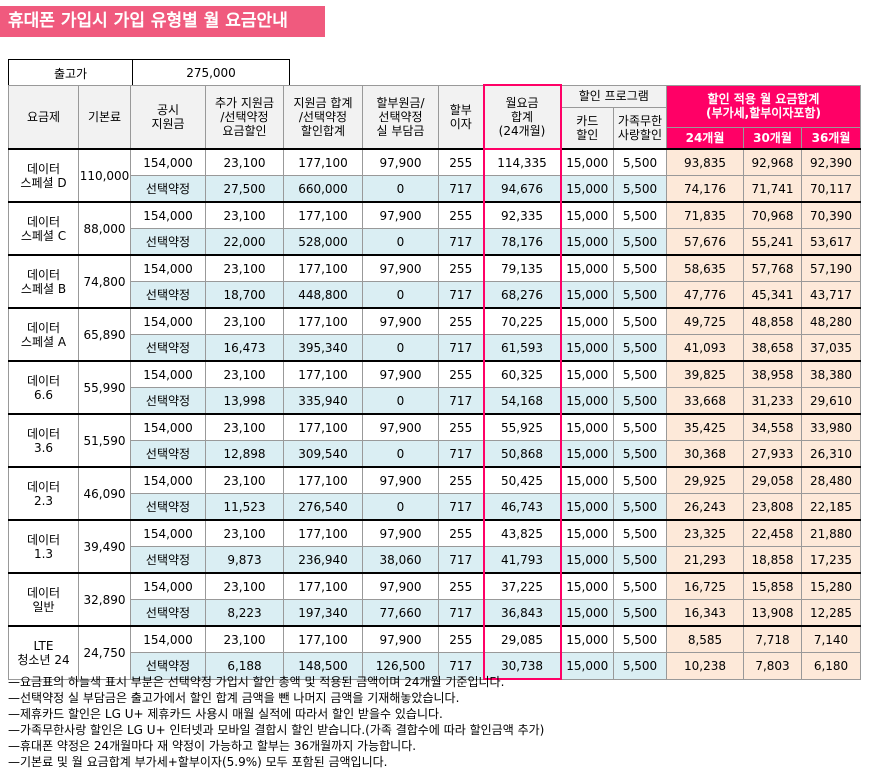 Image resolution: width=870 pixels, height=780 pixels. Describe the element at coordinates (522, 268) in the screenshot. I see `cell: 79,135` at that location.